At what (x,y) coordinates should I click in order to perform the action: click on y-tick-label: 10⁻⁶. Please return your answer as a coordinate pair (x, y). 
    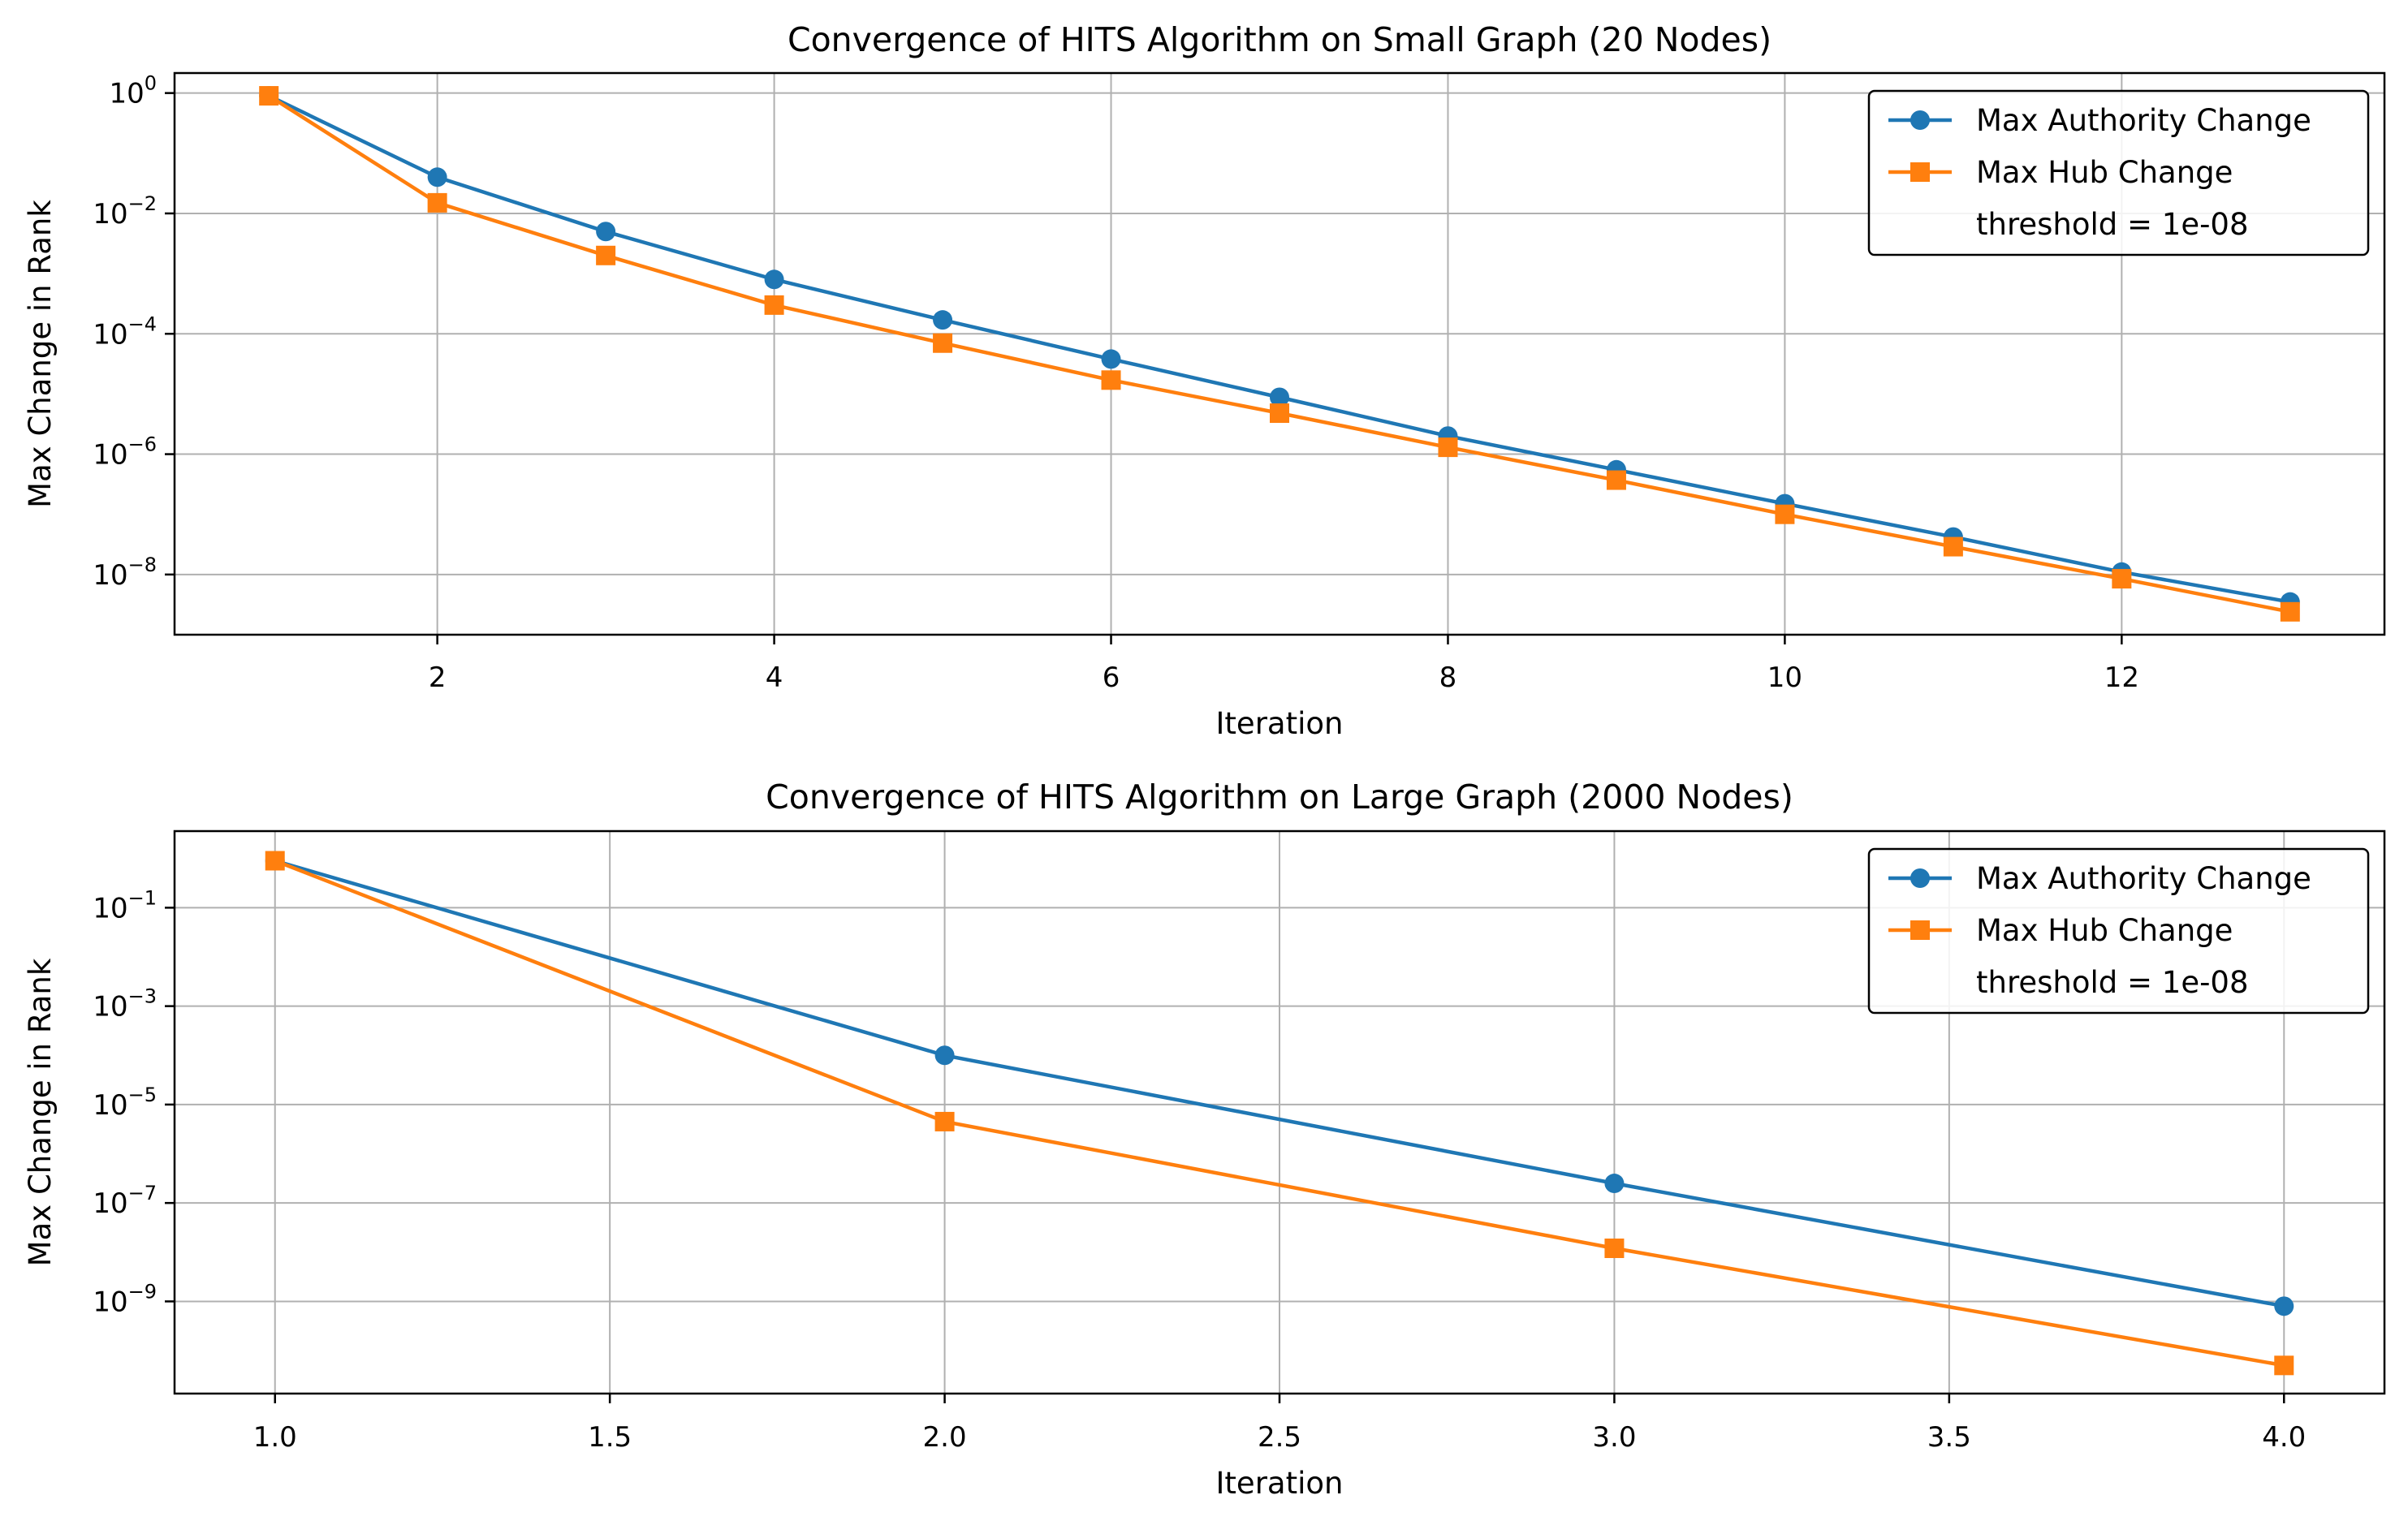
    Looking at the image, I should click on (125, 452).